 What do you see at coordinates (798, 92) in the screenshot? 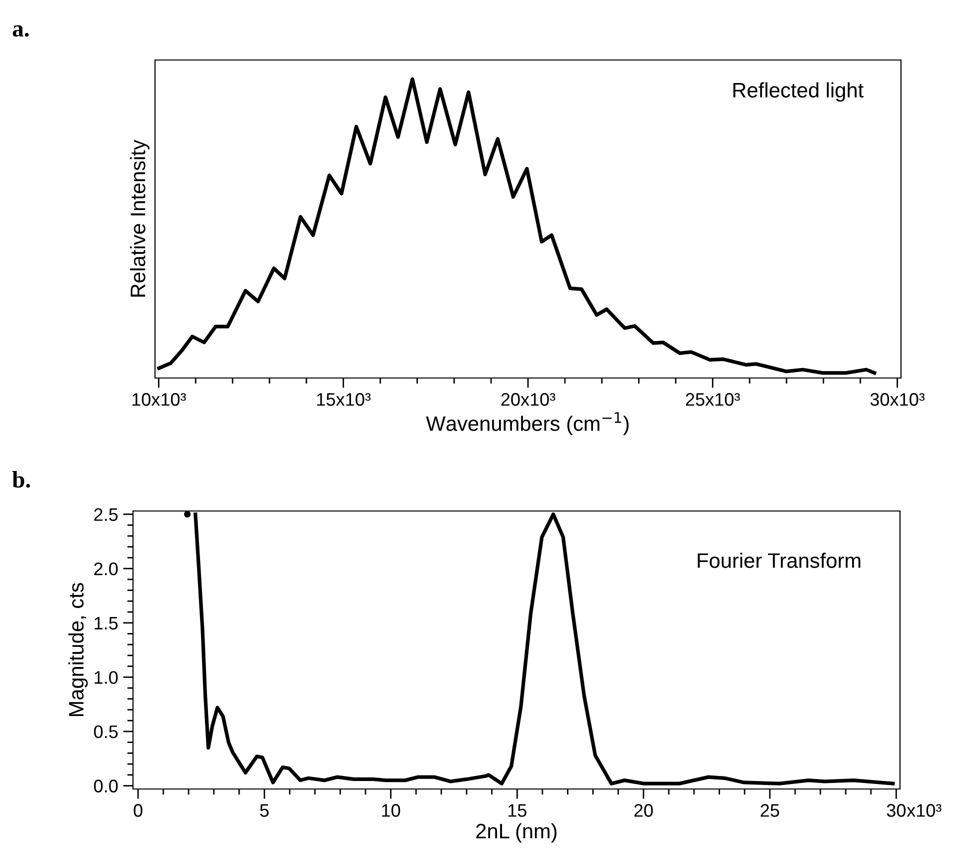
I see `annotation: Reflected light` at bounding box center [798, 92].